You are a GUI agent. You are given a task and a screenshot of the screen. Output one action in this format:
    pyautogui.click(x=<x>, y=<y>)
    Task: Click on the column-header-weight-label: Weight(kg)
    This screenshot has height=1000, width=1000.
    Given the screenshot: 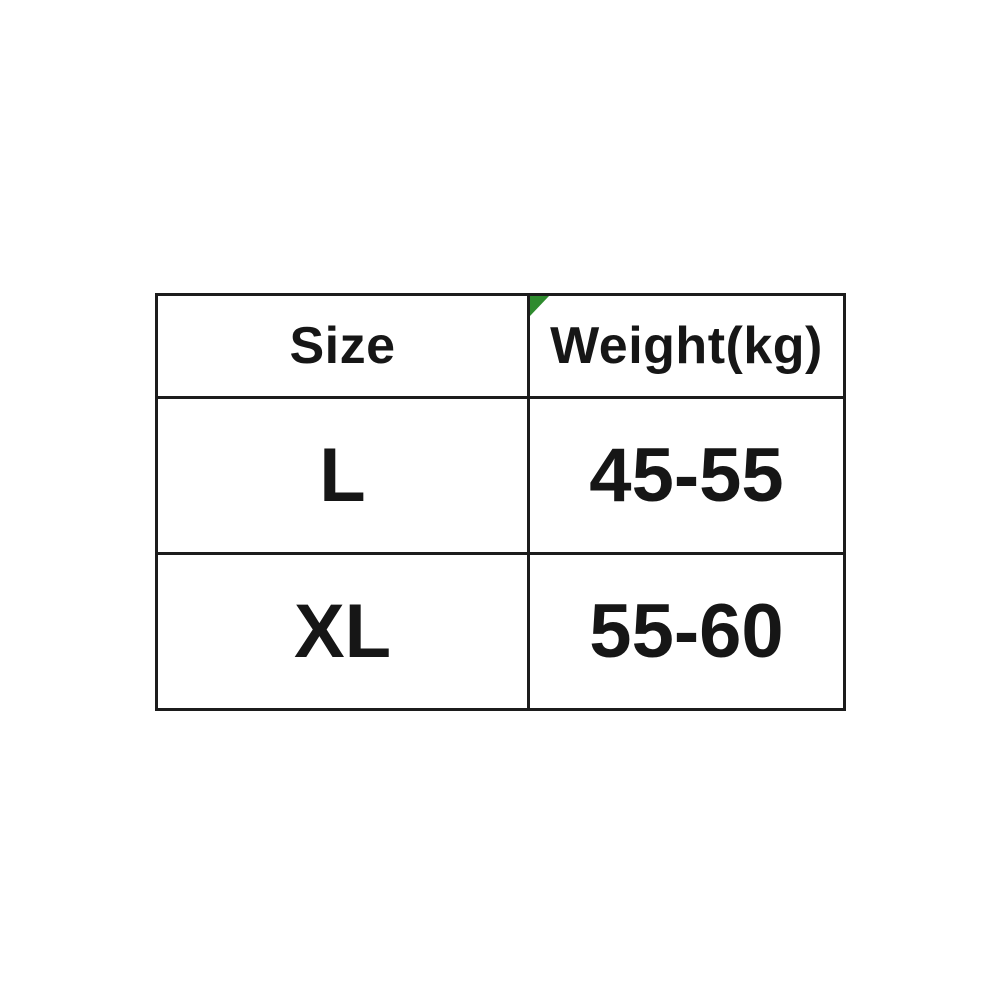 What is the action you would take?
    pyautogui.click(x=686, y=346)
    